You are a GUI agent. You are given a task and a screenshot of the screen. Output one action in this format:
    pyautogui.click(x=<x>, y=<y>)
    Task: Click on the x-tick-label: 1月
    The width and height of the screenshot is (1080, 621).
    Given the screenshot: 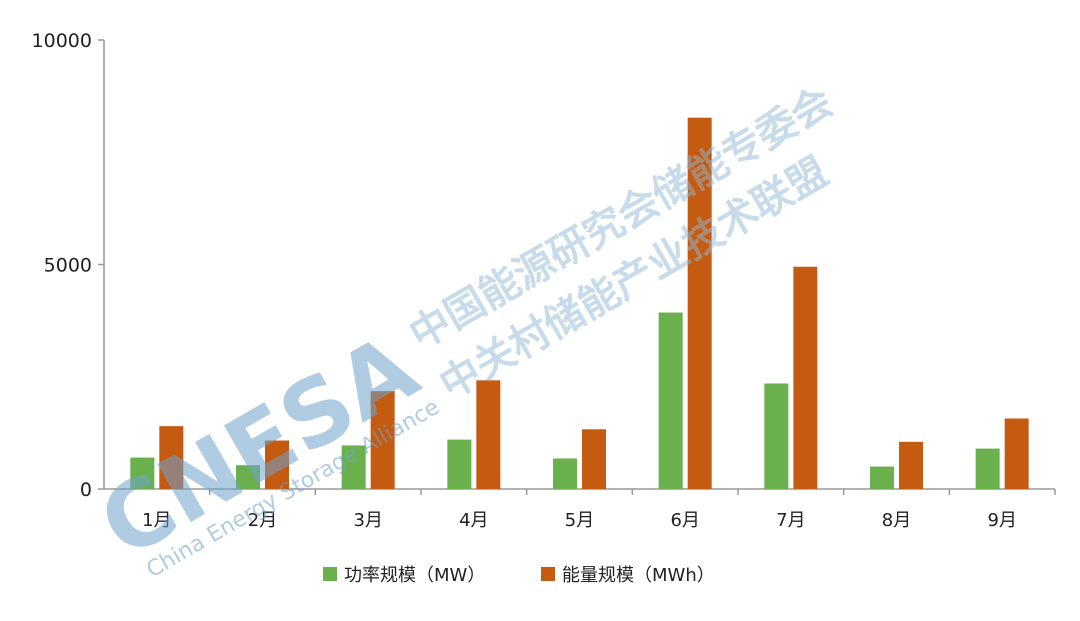 What is the action you would take?
    pyautogui.click(x=156, y=520)
    